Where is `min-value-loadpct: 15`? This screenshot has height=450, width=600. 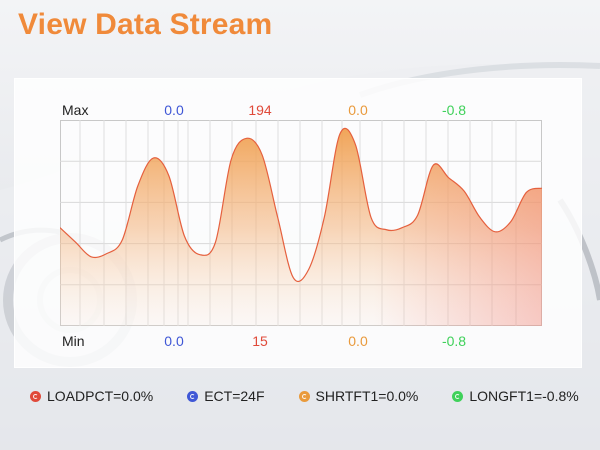
min-value-loadpct: 15 is located at coordinates (260, 341).